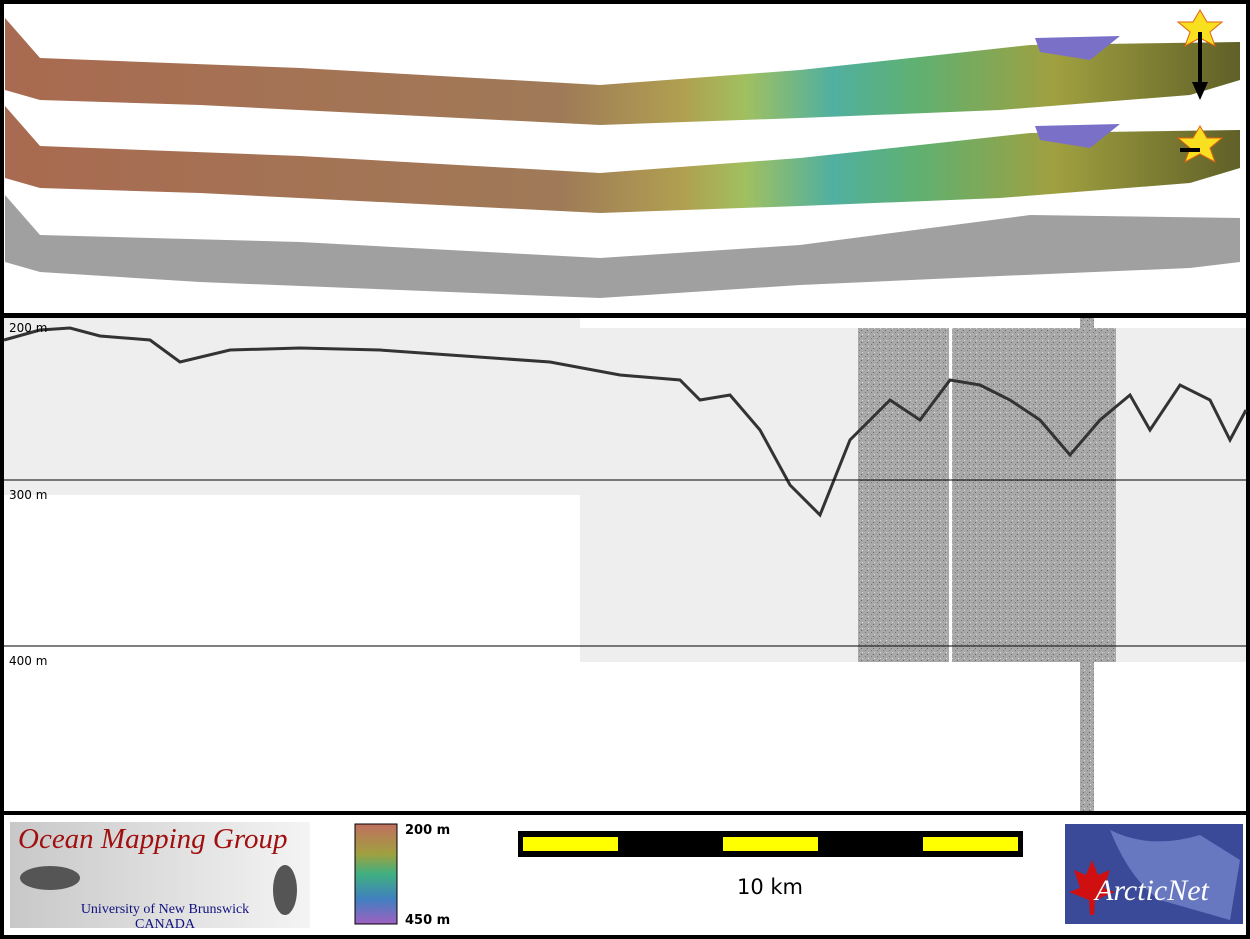  What do you see at coordinates (1200, 86) in the screenshot?
I see `site-marker` at bounding box center [1200, 86].